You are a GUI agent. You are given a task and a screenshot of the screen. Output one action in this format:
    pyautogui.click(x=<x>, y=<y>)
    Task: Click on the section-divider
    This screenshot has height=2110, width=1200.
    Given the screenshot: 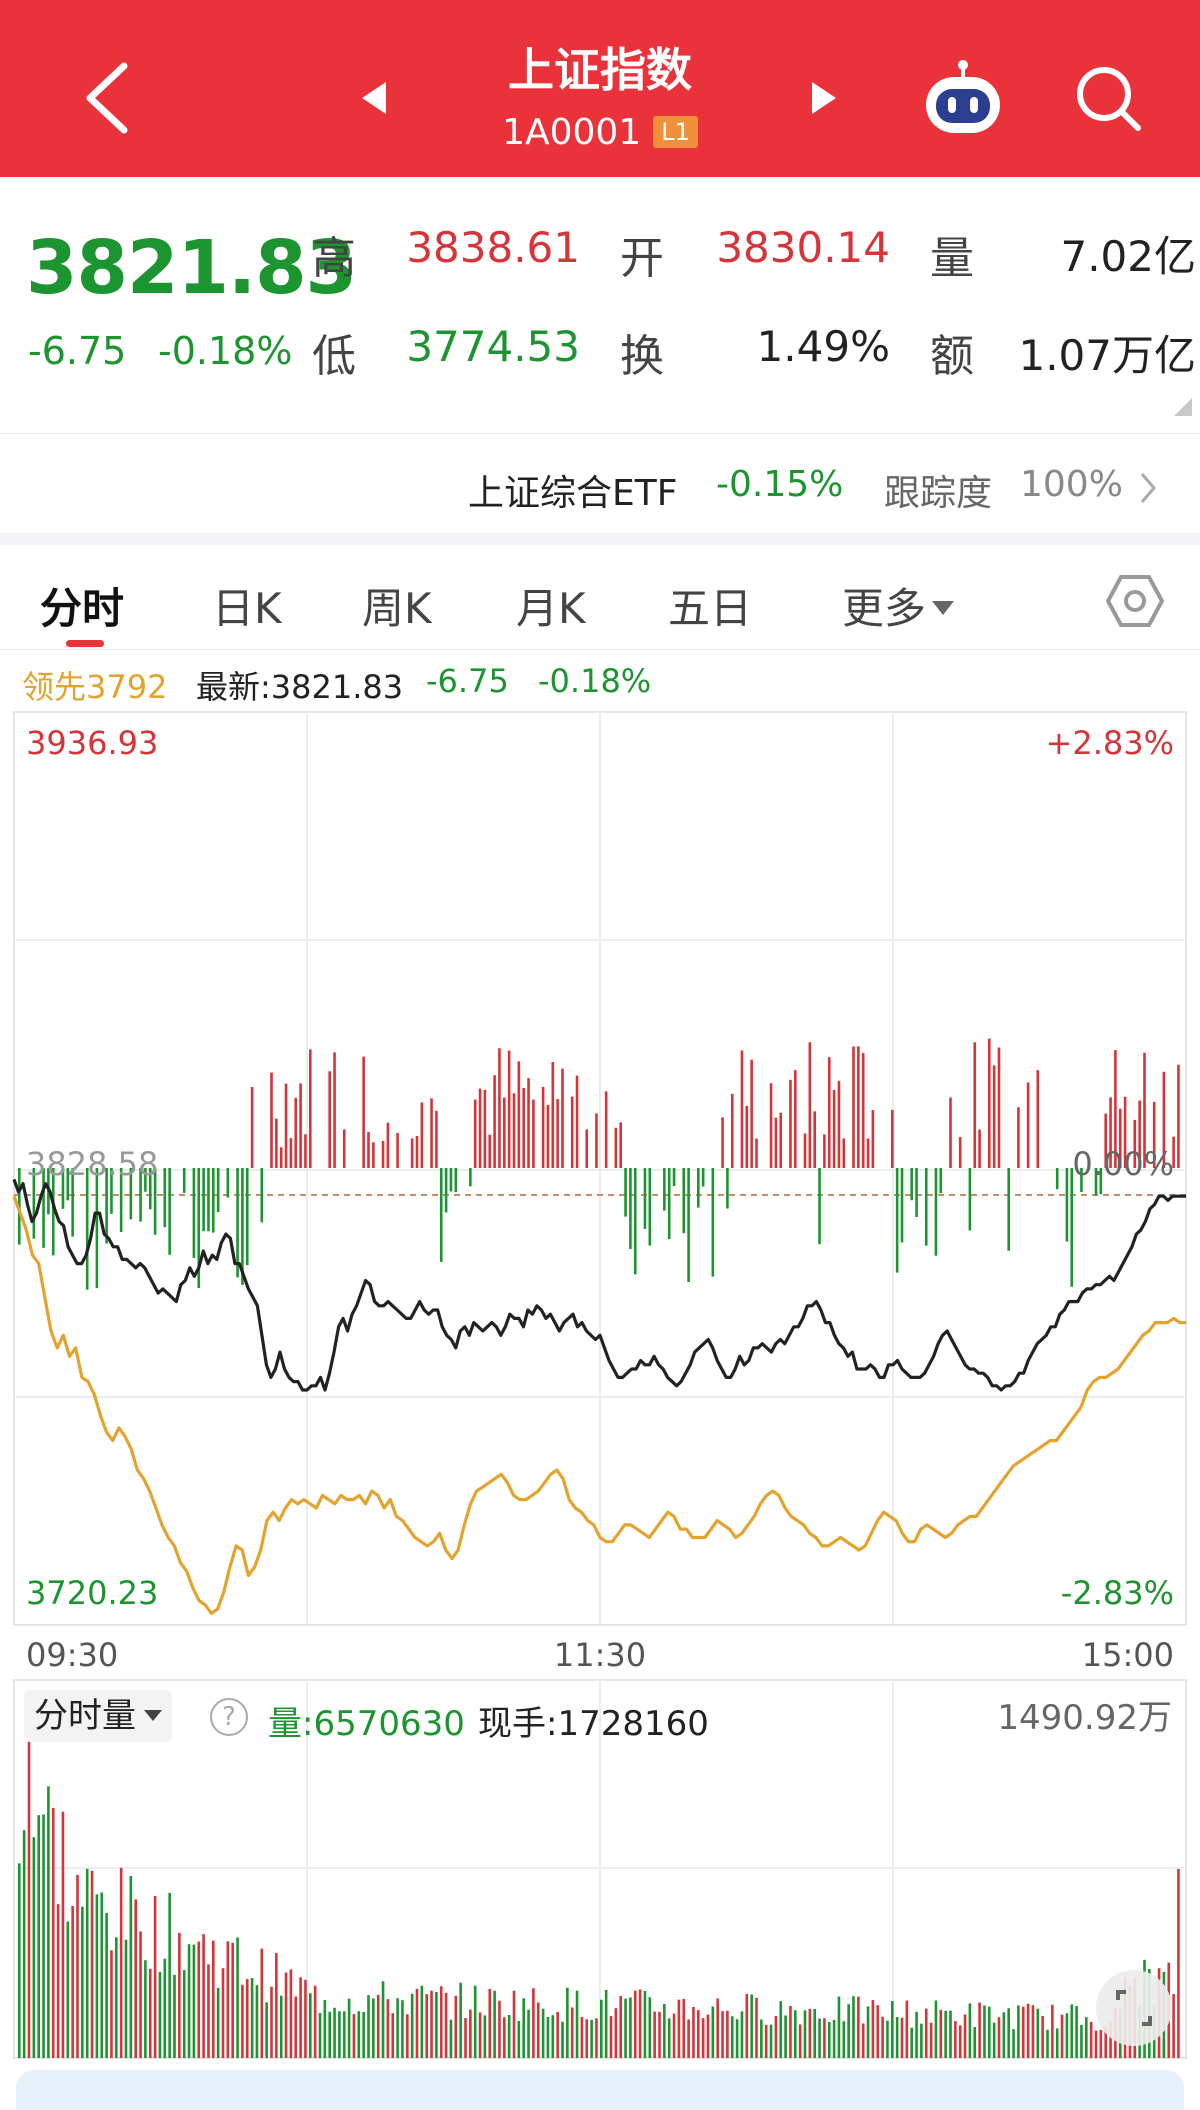 What is the action you would take?
    pyautogui.click(x=600, y=539)
    